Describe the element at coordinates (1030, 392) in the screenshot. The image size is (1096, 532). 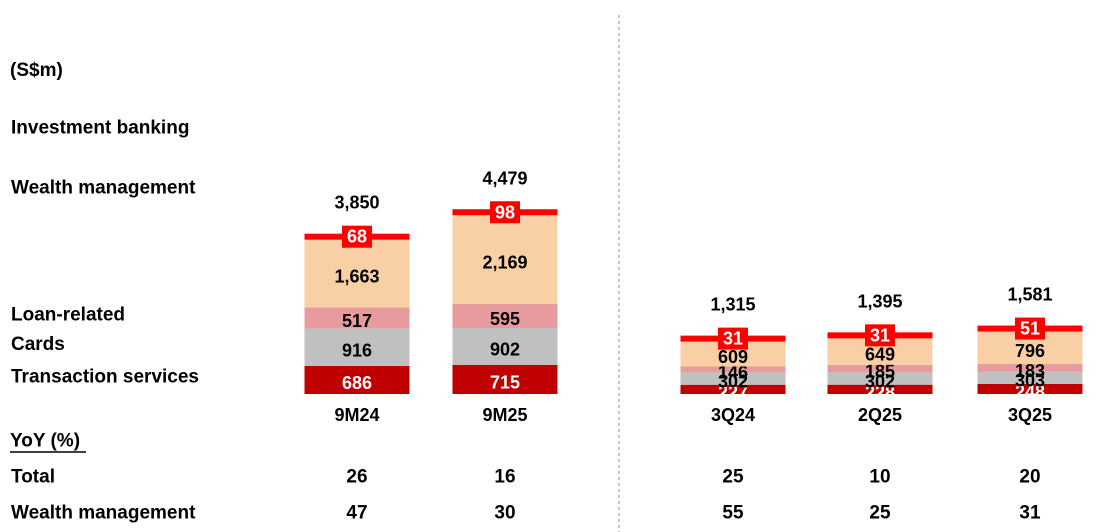
I see `value-label: 248` at that location.